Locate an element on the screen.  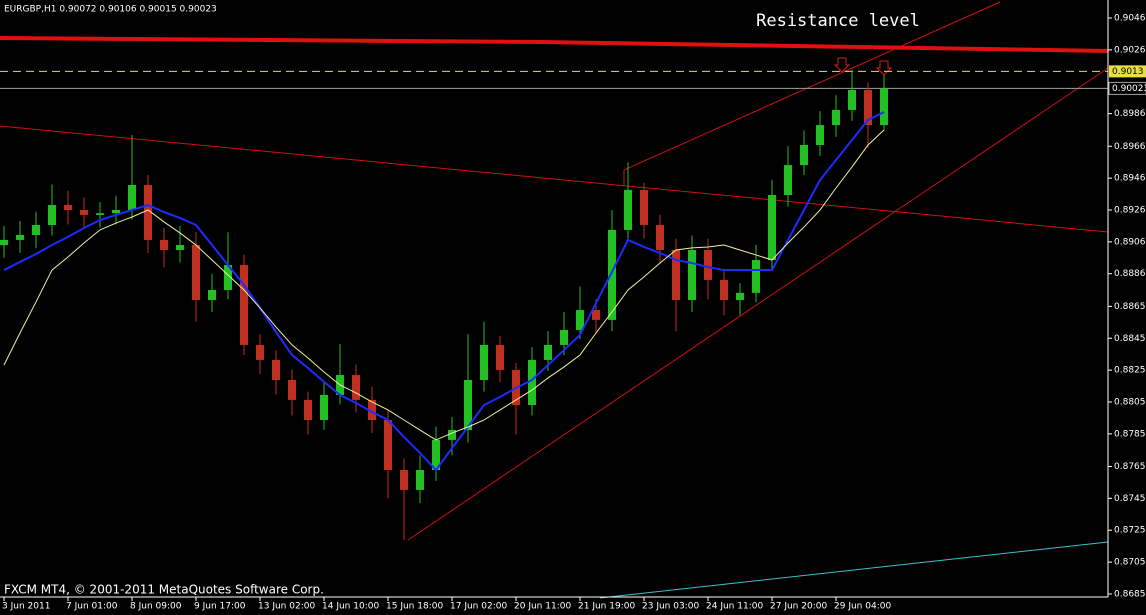
x-tick-label: 9 Jun 17:00 is located at coordinates (220, 607).